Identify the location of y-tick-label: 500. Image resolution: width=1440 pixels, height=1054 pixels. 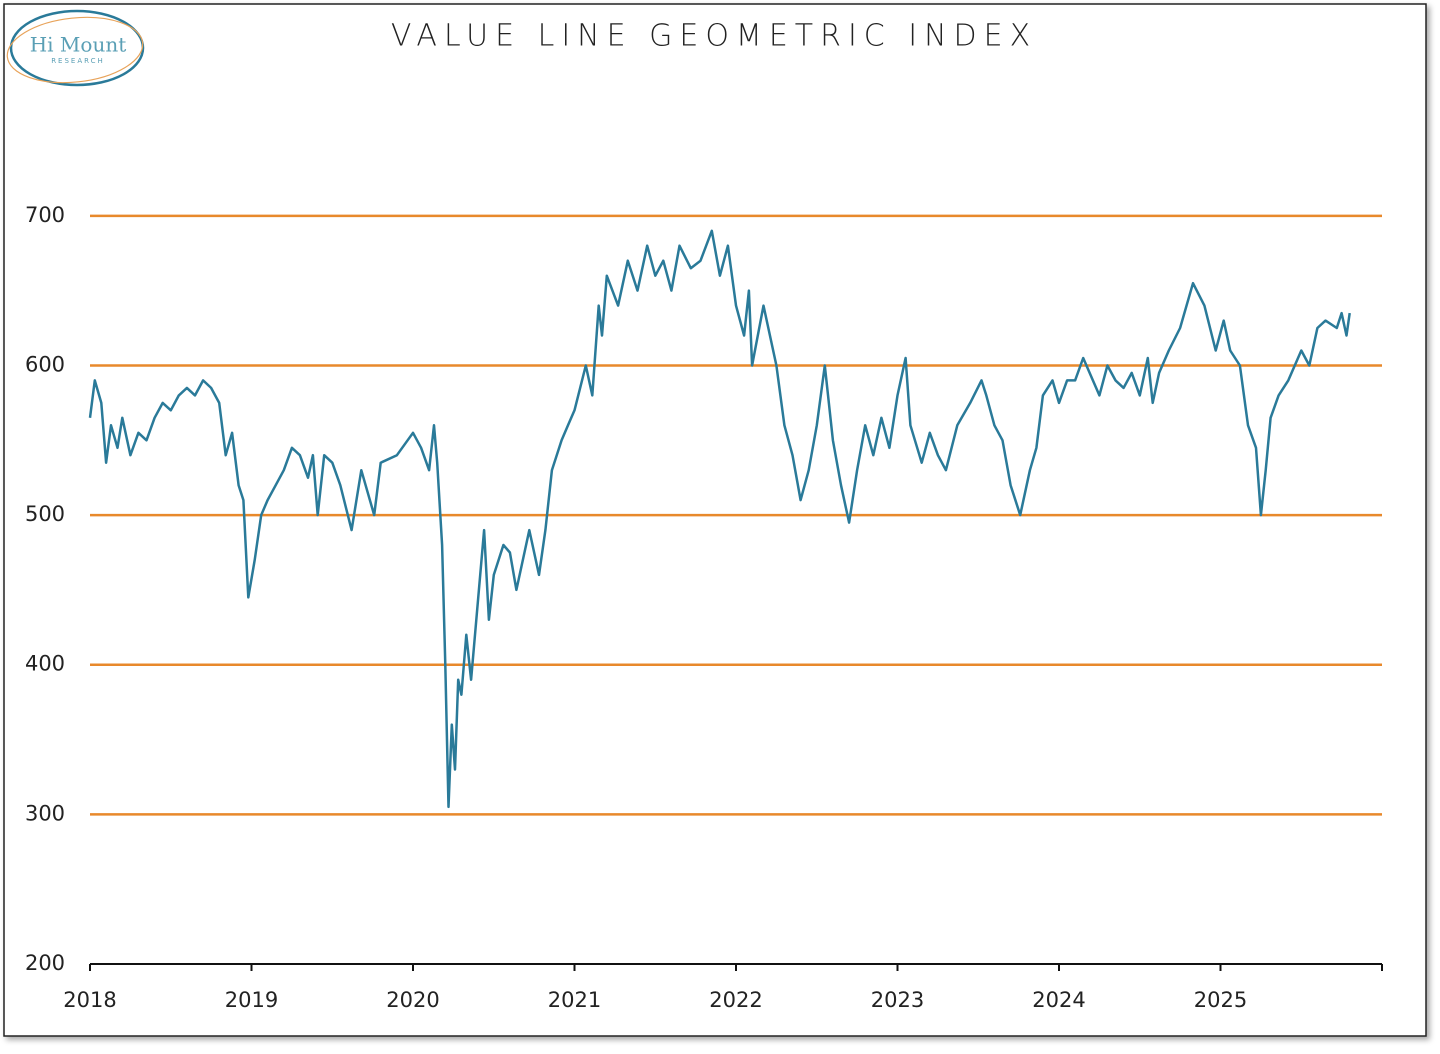
(45, 514).